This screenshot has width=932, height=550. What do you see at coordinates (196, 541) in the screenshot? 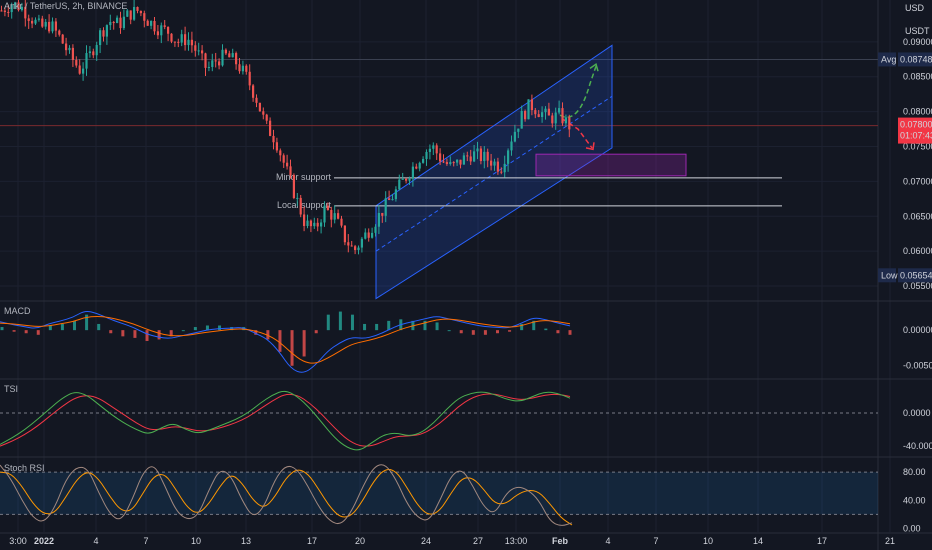
I see `time-tick-label: 10` at bounding box center [196, 541].